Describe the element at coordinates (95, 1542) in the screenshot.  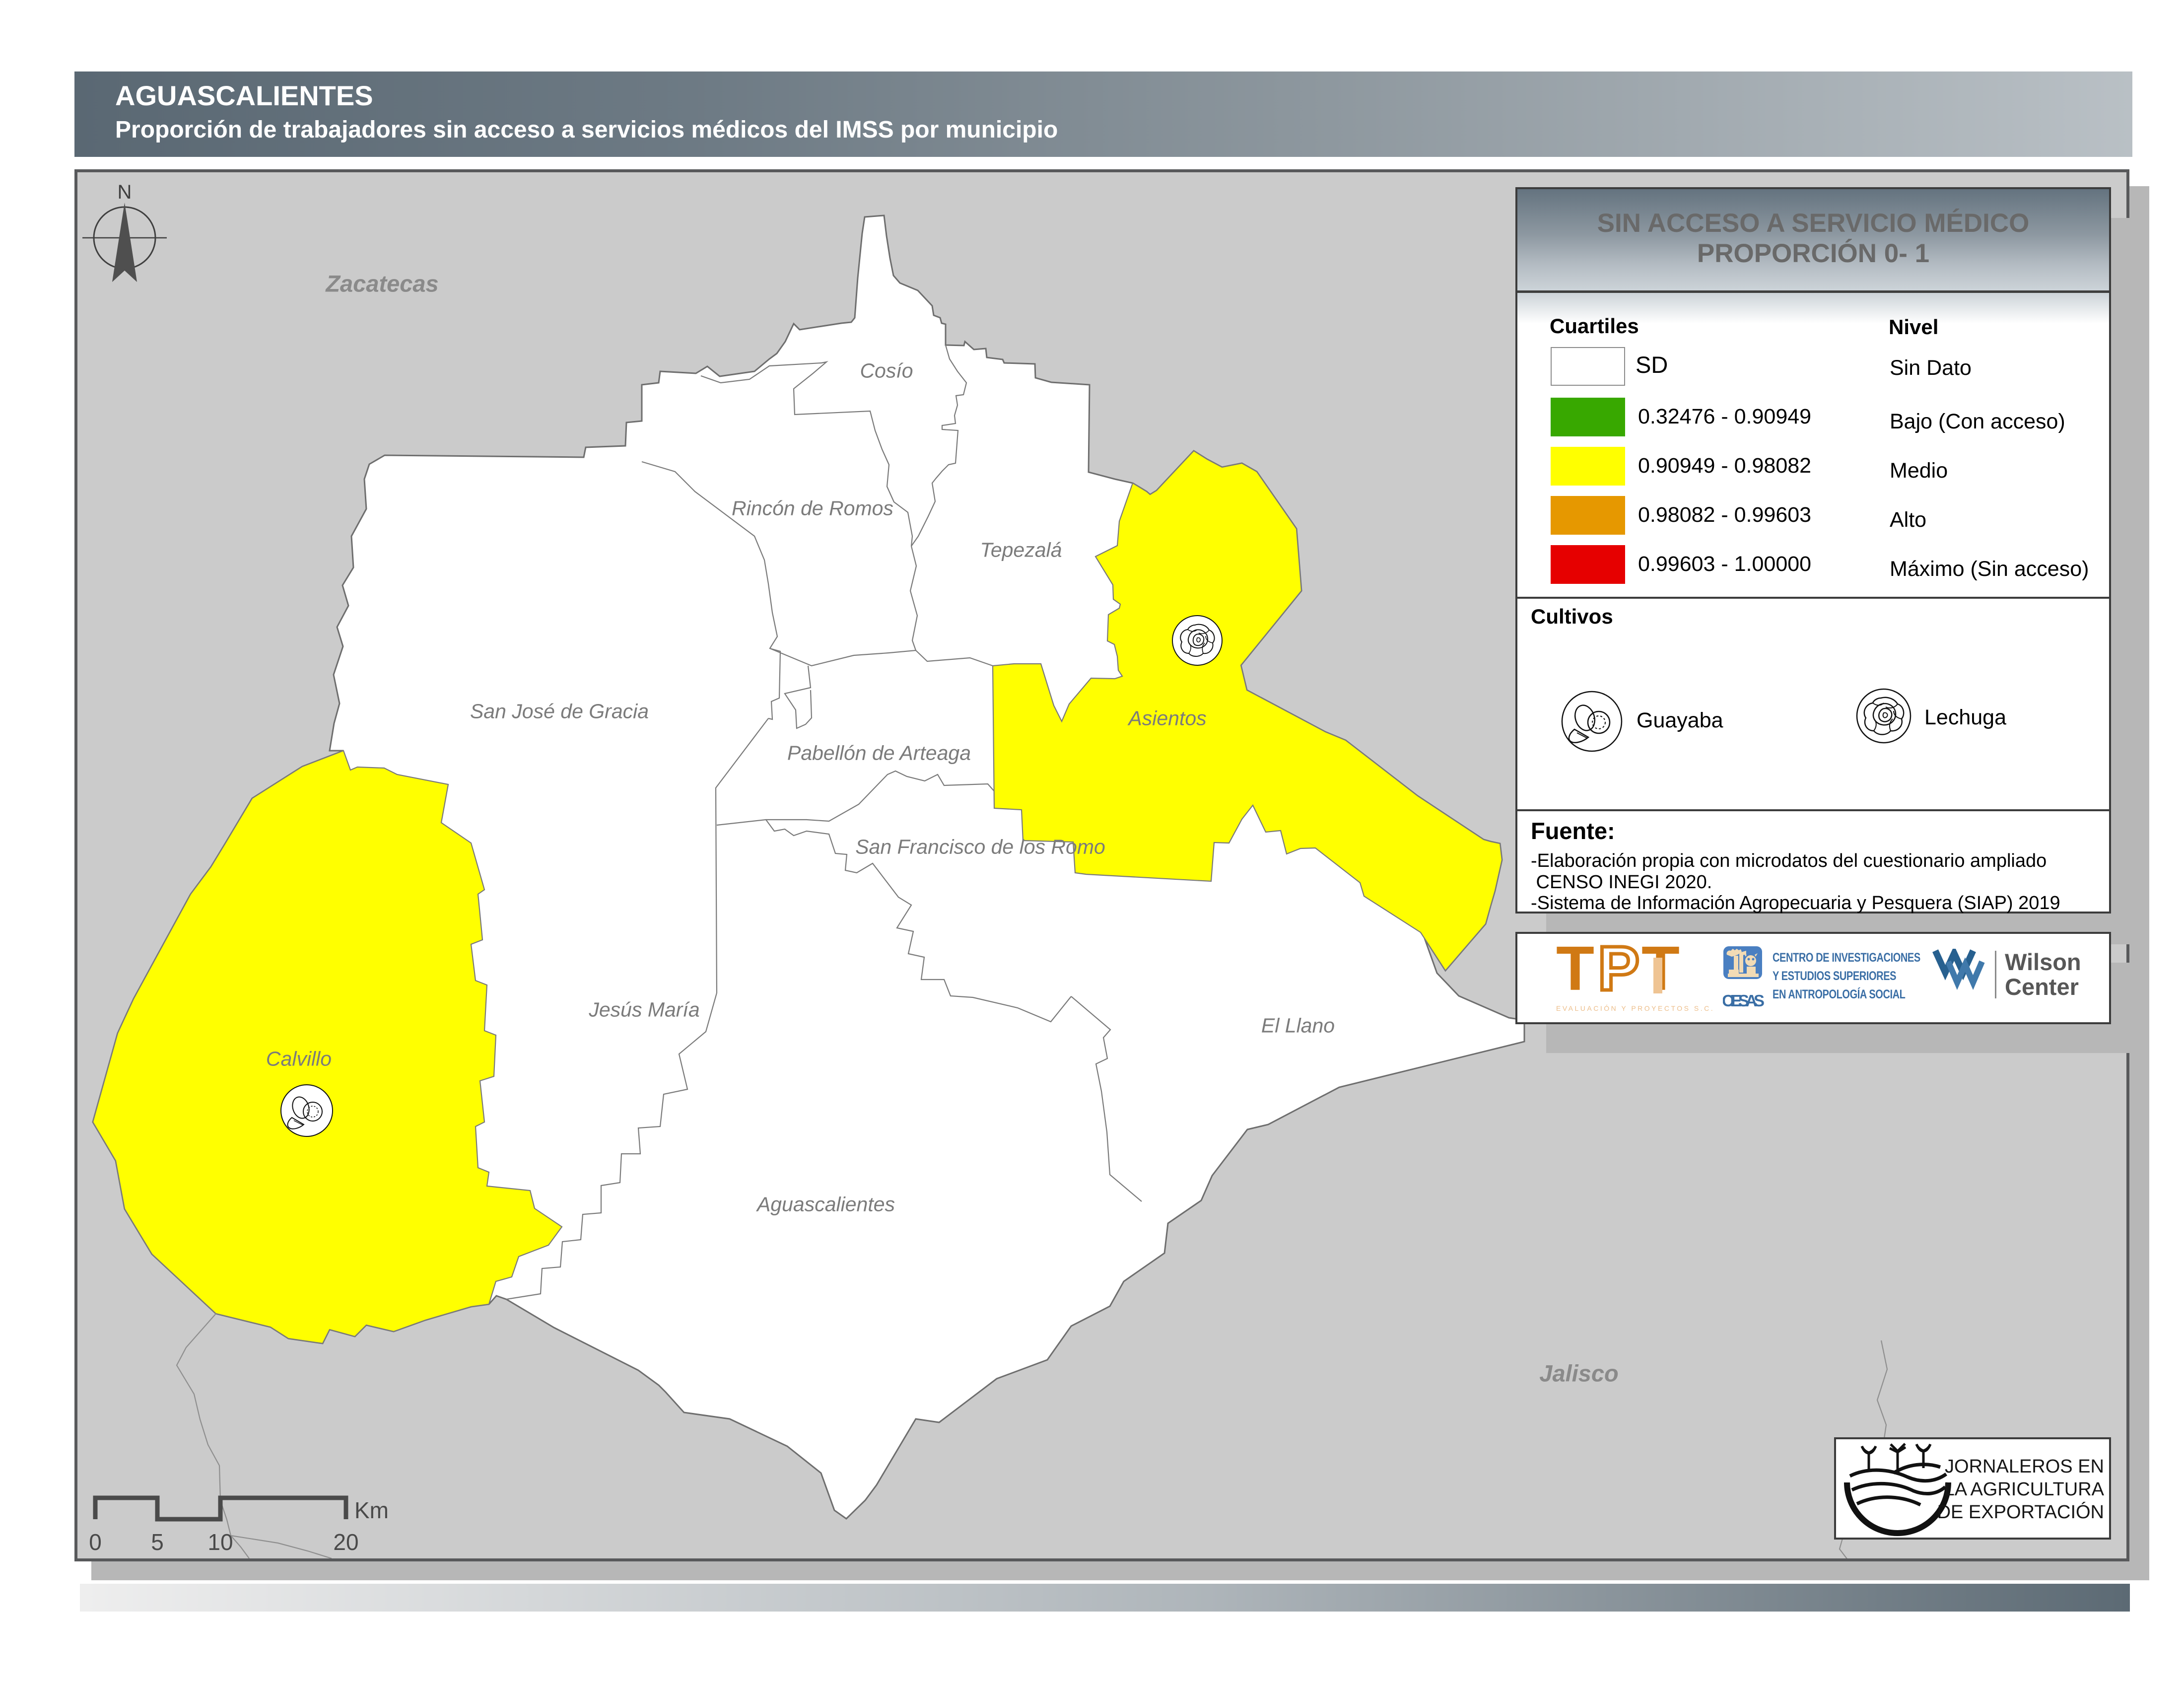
I see `svg-text: 0` at that location.